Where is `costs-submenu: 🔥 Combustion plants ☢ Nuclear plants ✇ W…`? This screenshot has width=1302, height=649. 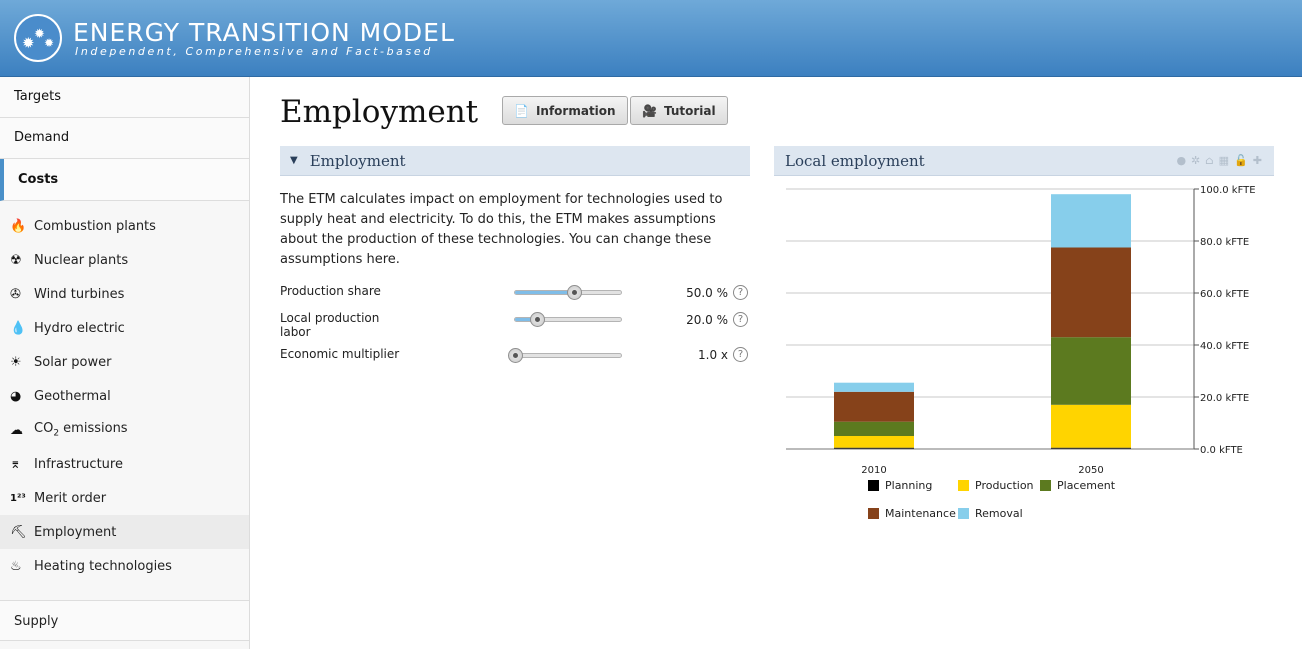 costs-submenu: 🔥 Combustion plants ☢ Nuclear plants ✇ W… is located at coordinates (124, 392).